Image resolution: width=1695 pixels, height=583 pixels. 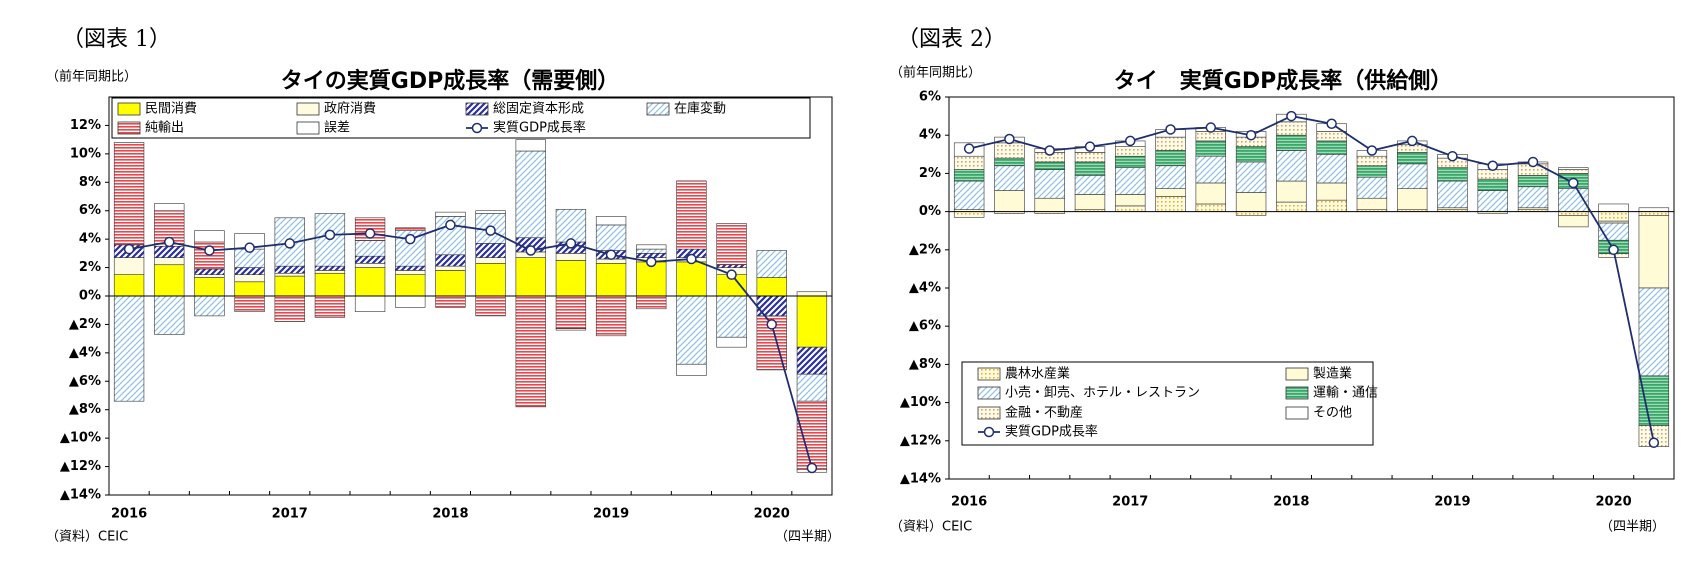 What do you see at coordinates (930, 135) in the screenshot?
I see `y-tick-label: 4%` at bounding box center [930, 135].